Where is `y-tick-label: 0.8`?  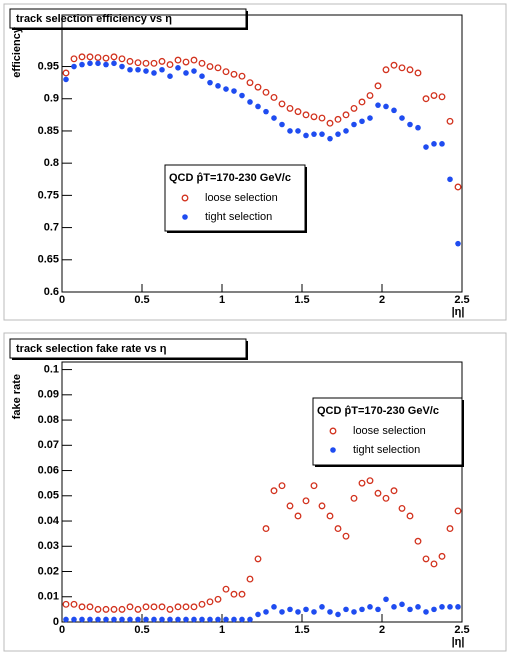
y-tick-label: 0.8 is located at coordinates (51, 163).